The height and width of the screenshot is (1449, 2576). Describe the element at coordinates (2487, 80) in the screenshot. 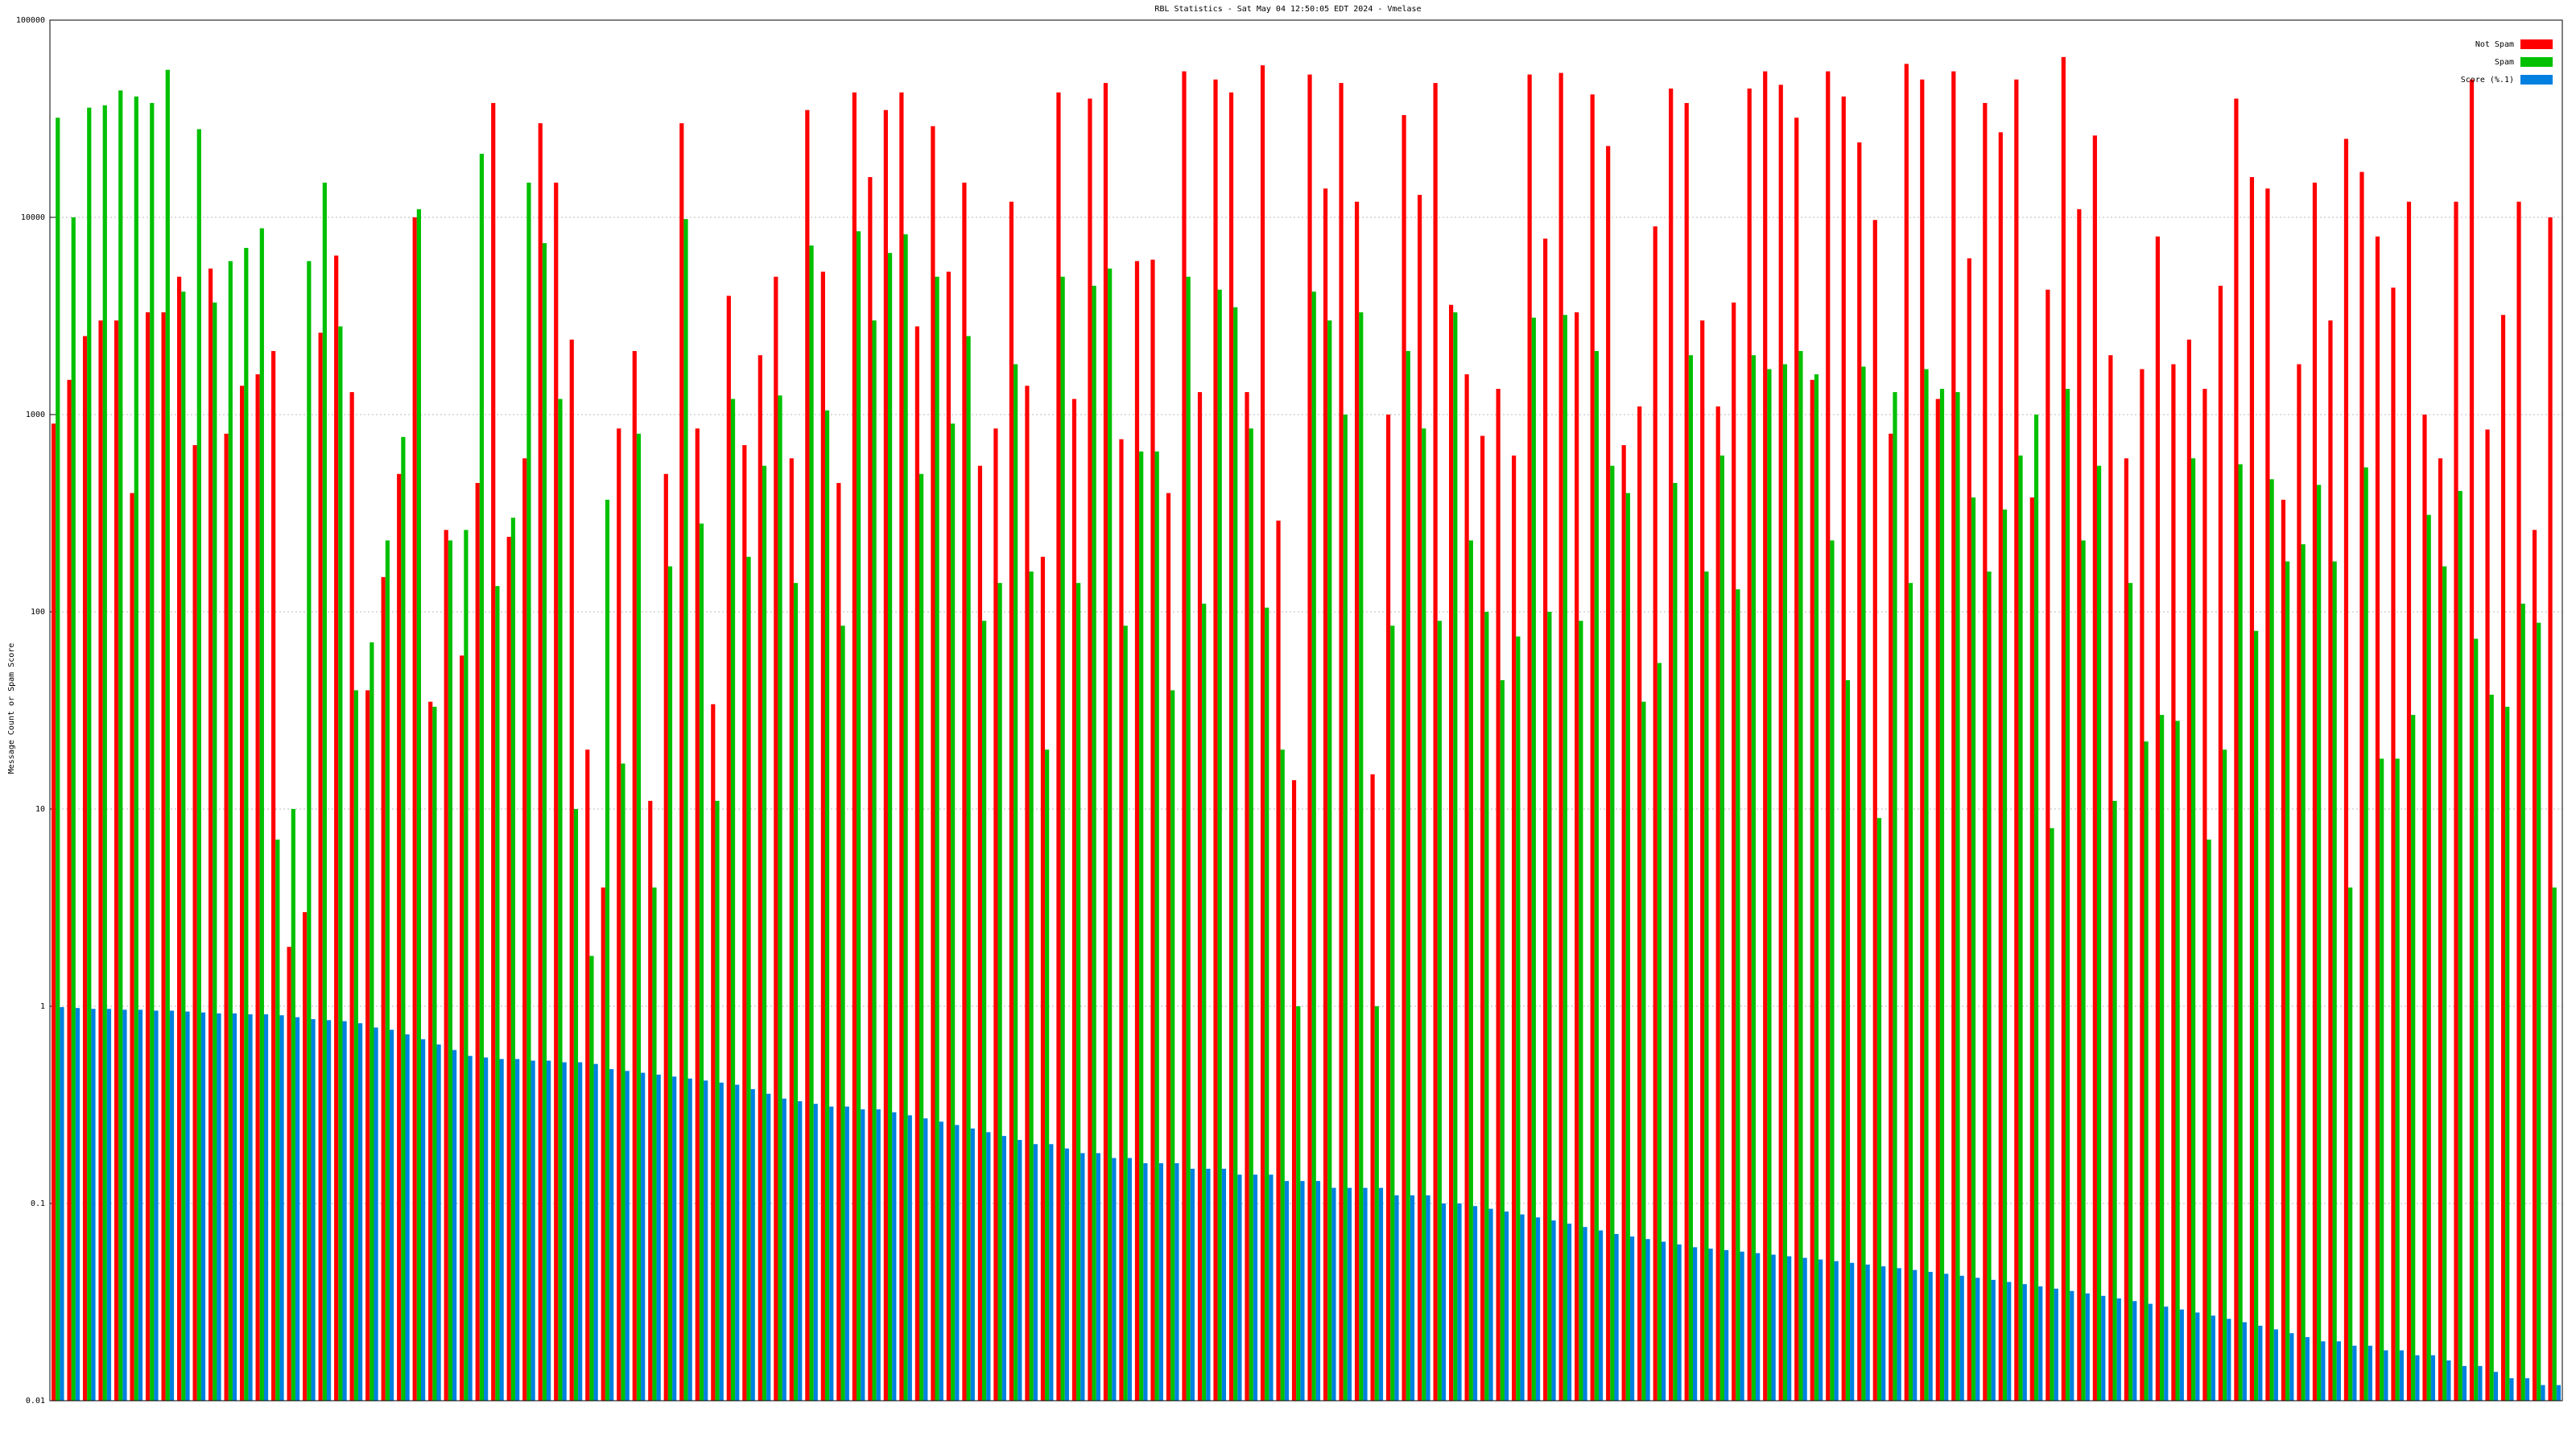

I see `legend-label: Score (%.1)` at that location.